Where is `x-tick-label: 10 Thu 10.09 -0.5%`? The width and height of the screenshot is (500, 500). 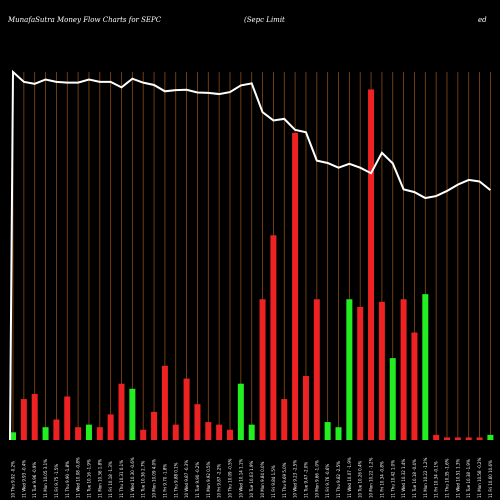 x-tick-label: 10 Thu 10.09 -0.5% is located at coordinates (230, 478).